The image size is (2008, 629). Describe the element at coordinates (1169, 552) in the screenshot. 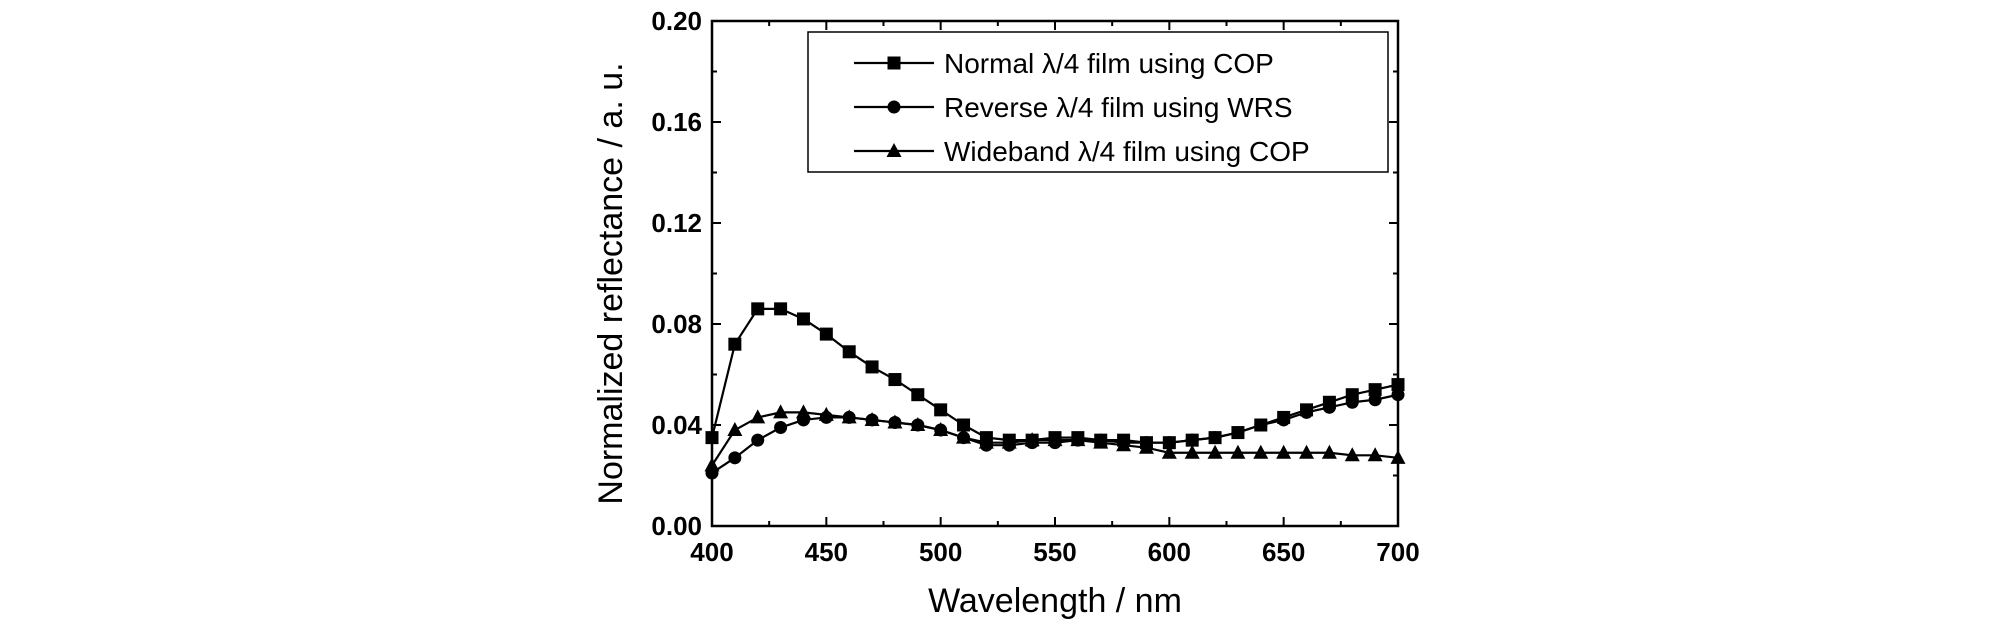

I see `x-tick-label: 600` at that location.